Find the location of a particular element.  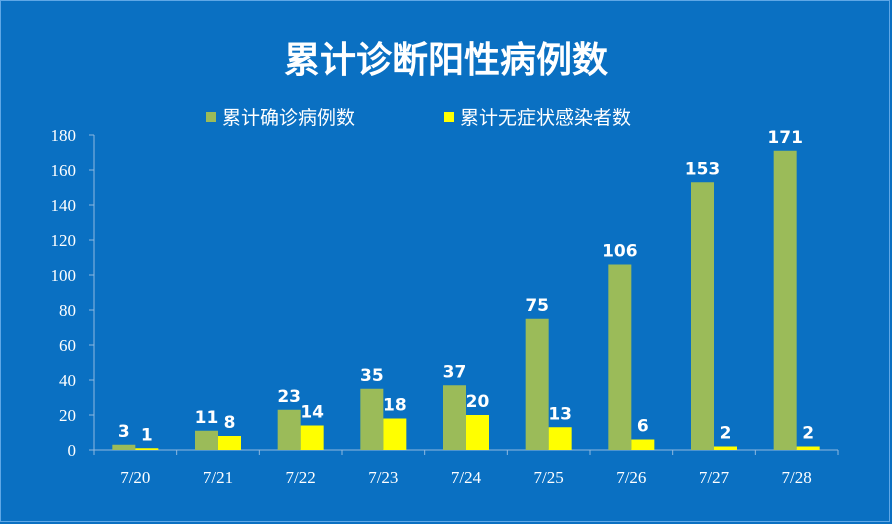

legend-label-2: 累计无症状感染者数 is located at coordinates (545, 118).